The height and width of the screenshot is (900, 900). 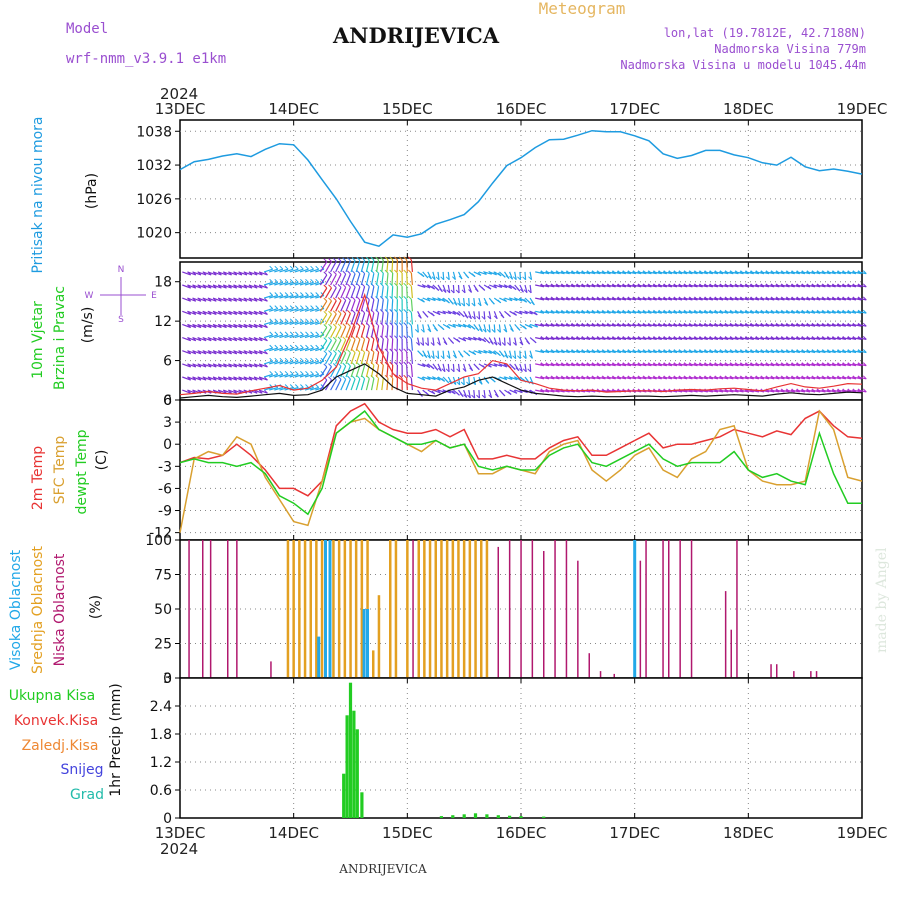 I want to click on compass-s: S, so click(x=121, y=320).